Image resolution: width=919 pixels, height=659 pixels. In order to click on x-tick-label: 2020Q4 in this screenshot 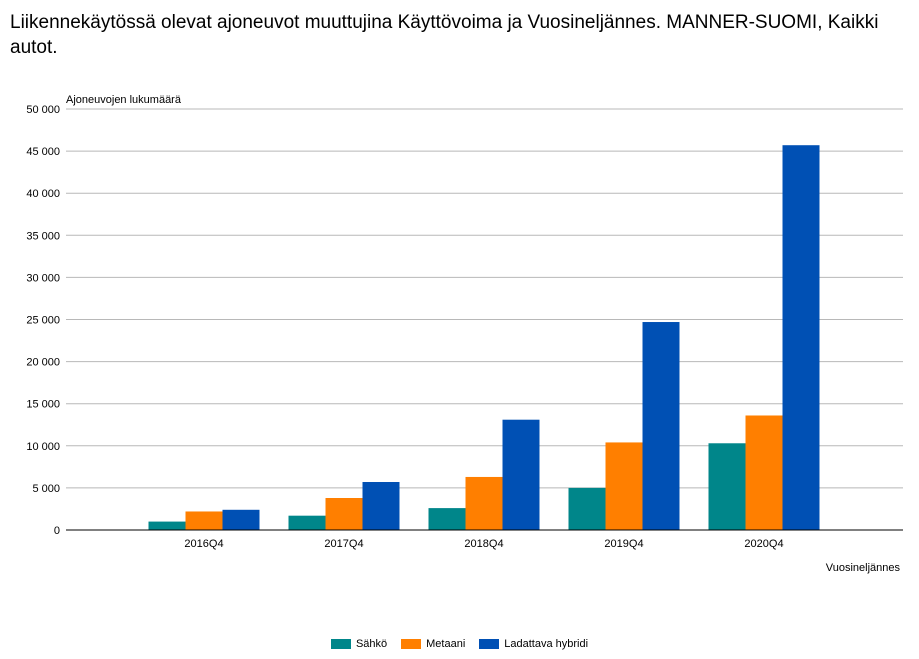, I will do `click(763, 544)`.